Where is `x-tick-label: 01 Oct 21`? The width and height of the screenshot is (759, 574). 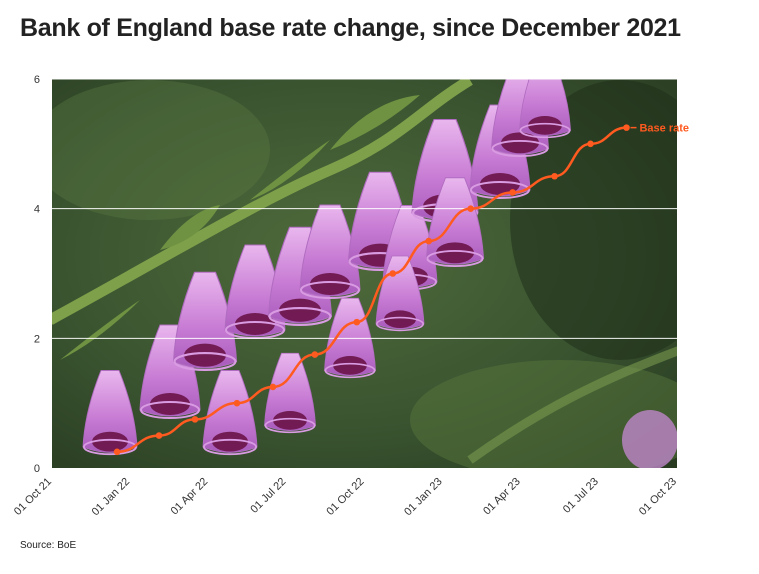
x-tick-label: 01 Oct 21 is located at coordinates (33, 497).